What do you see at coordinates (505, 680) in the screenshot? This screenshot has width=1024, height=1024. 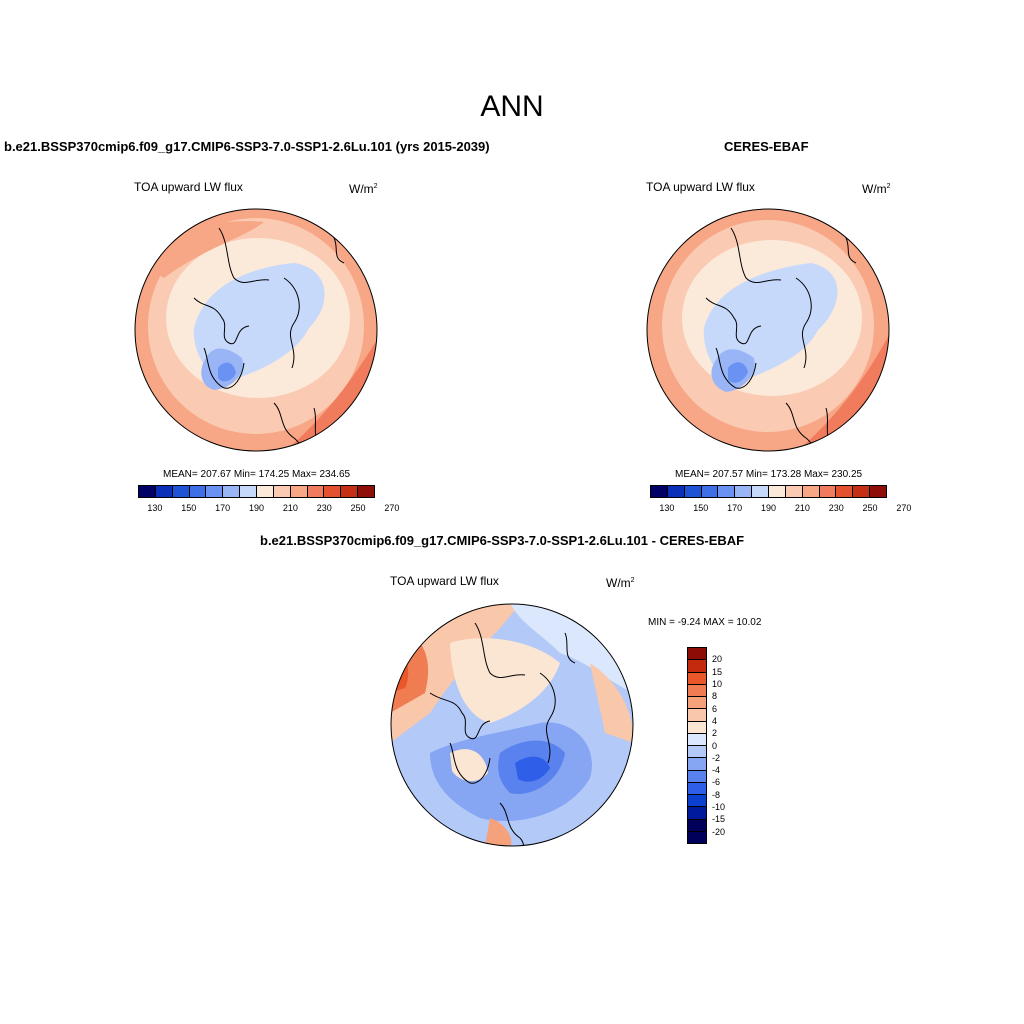 I see `diff-field-central-warm` at bounding box center [505, 680].